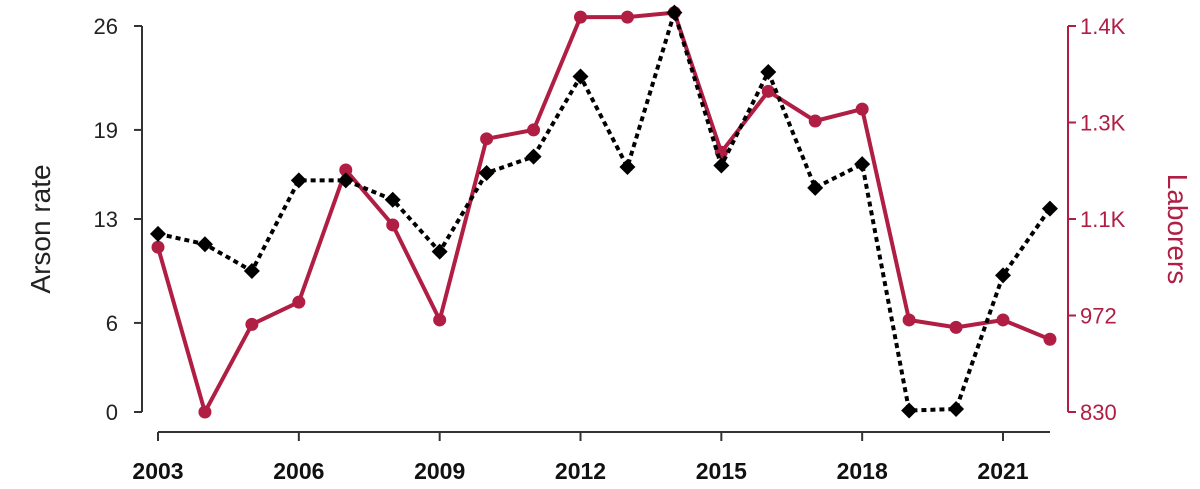  I want to click on x-tick-label: 2009, so click(439, 471).